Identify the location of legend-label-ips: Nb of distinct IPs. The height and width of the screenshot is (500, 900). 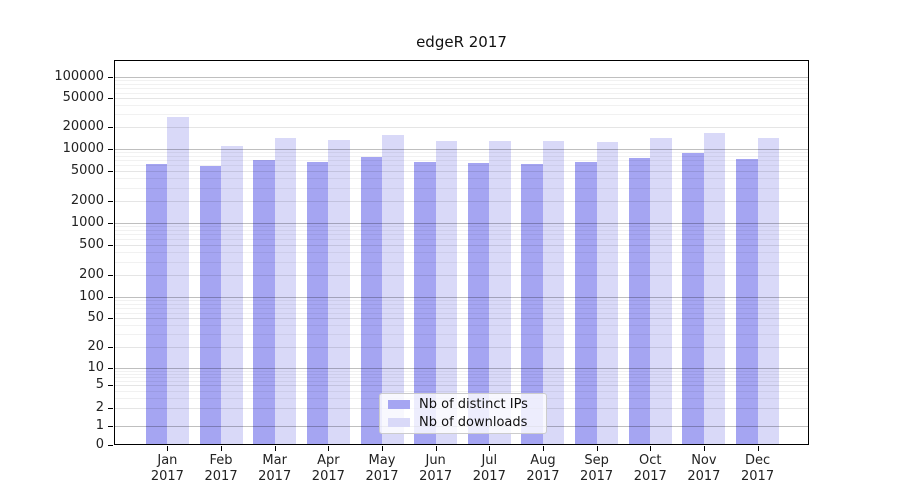
(473, 404).